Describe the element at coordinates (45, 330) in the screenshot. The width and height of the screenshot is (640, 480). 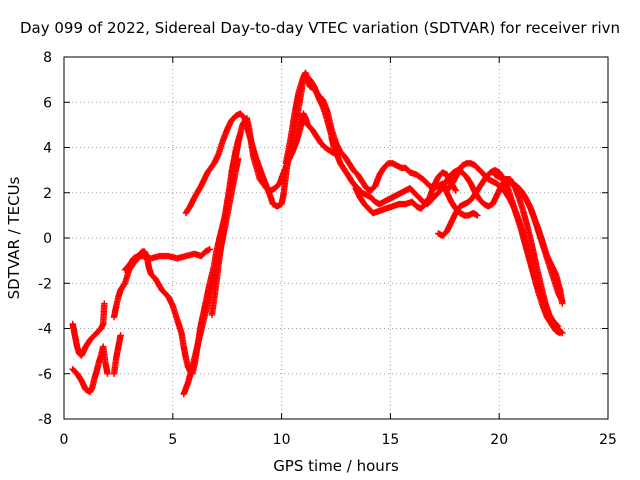
I see `y-tick-label: -4` at that location.